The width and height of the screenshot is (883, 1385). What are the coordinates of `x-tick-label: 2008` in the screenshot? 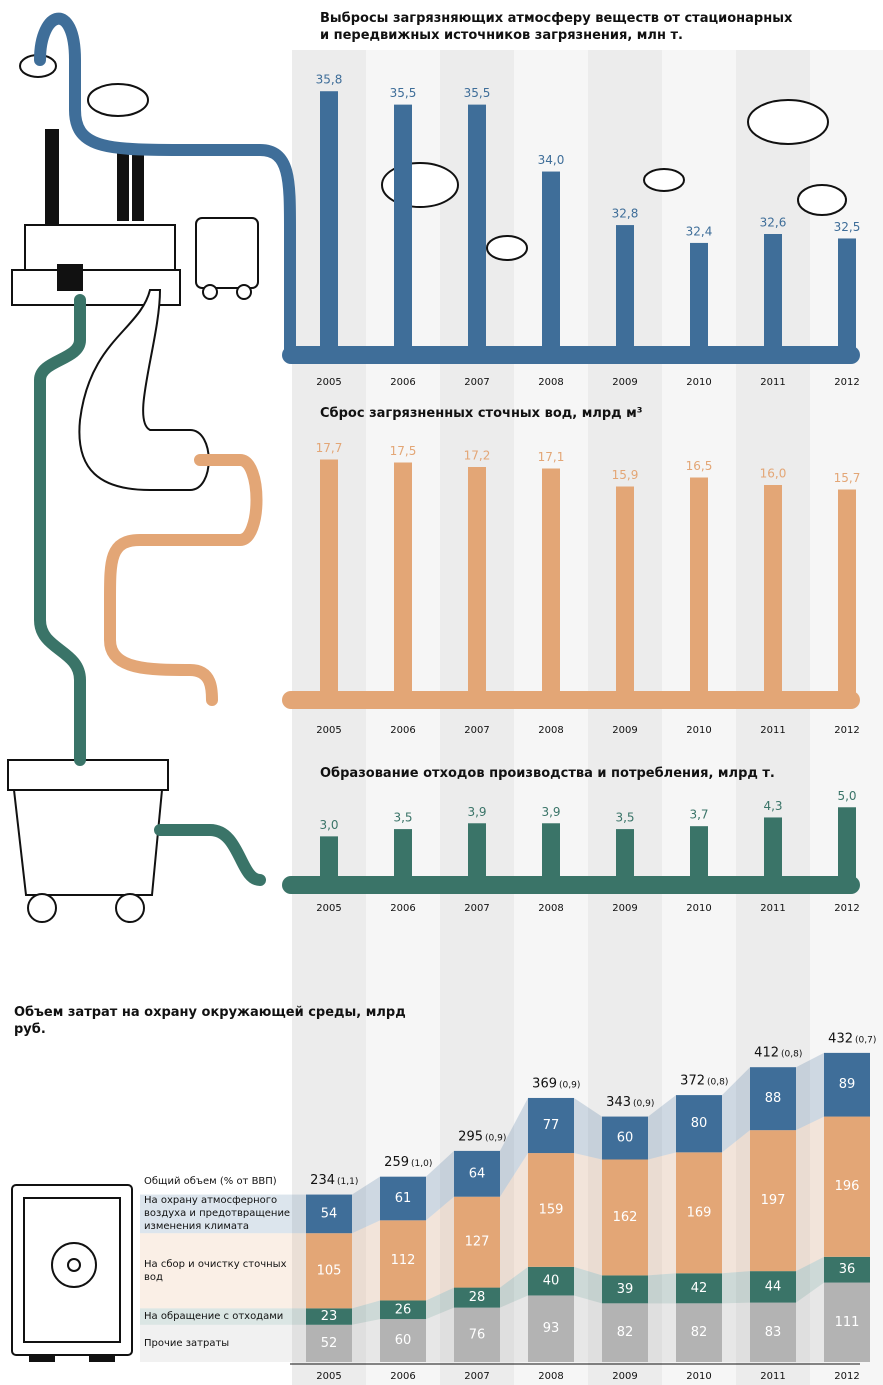 It's located at (550, 1376).